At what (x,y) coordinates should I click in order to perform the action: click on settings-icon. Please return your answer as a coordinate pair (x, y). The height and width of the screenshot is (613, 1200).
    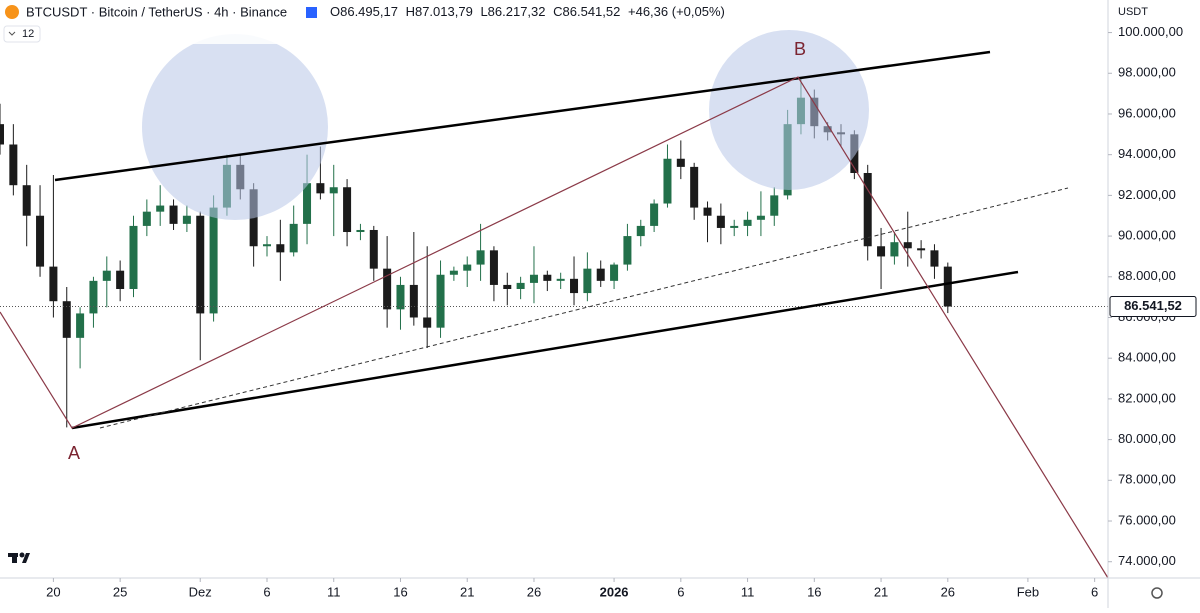
    Looking at the image, I should click on (1157, 593).